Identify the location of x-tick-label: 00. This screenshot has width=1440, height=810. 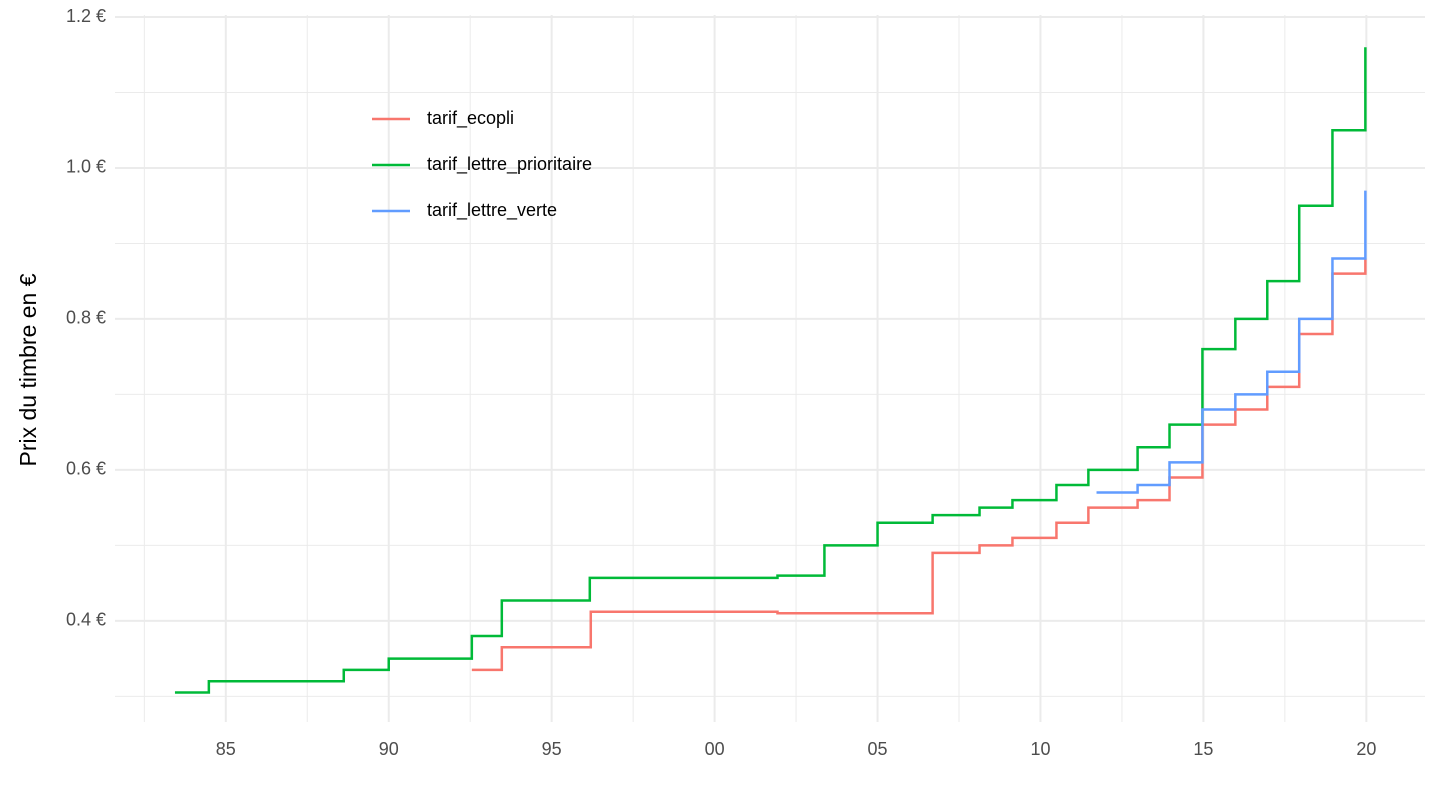
(715, 749).